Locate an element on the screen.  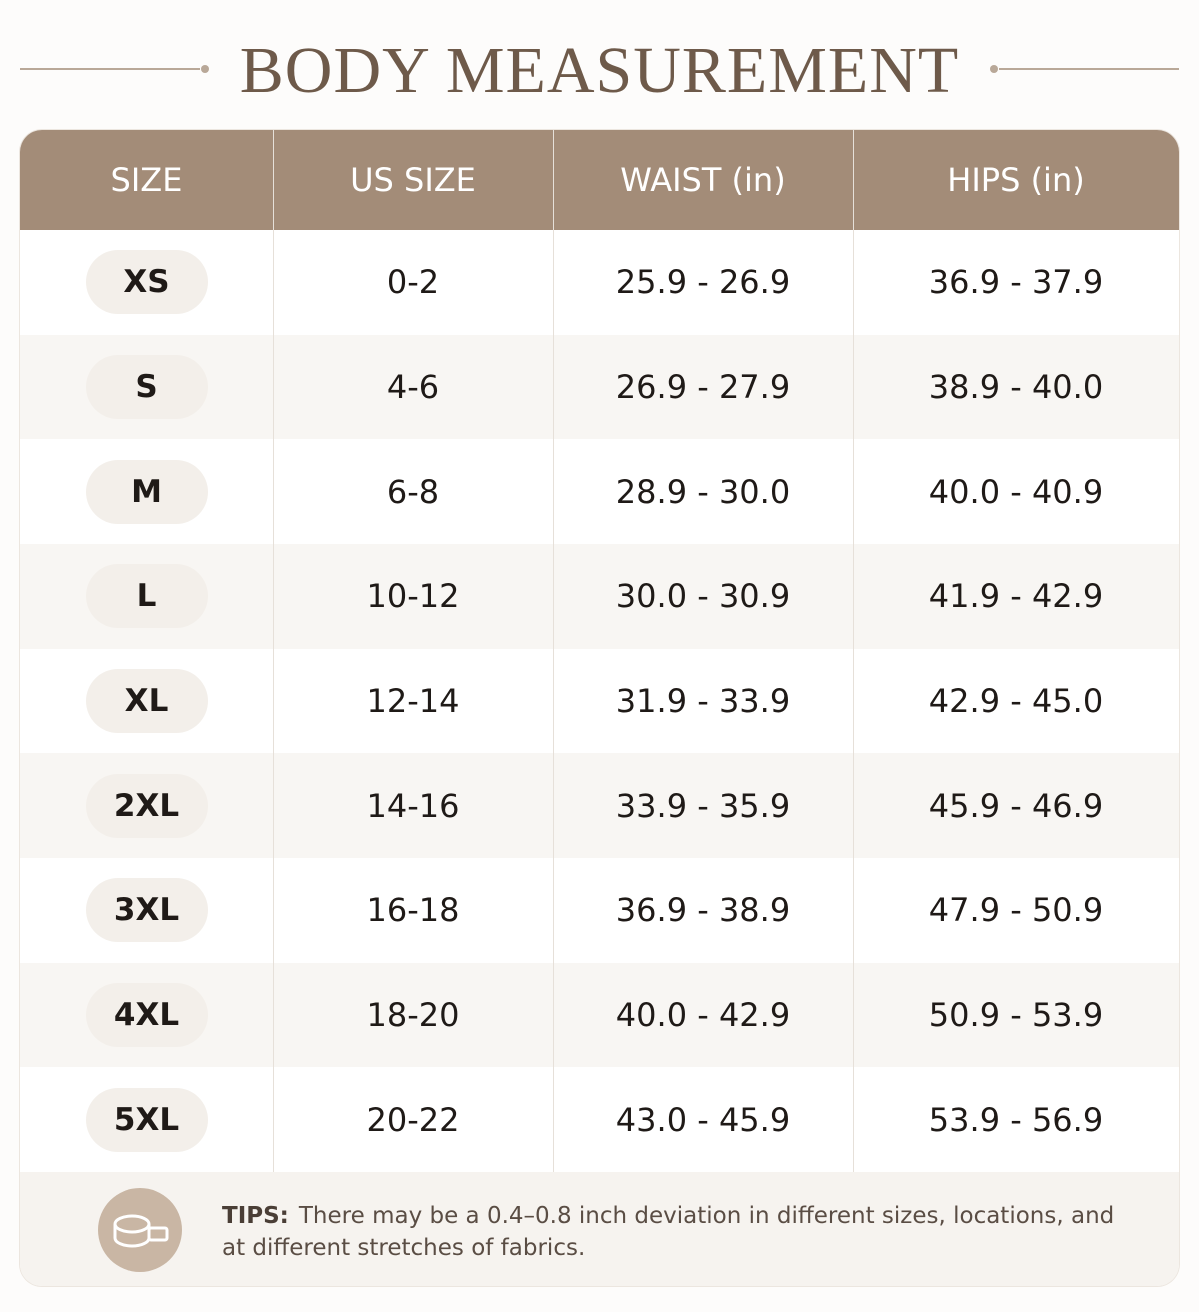
table-cell: 26.9 - 27.9 is located at coordinates (703, 386).